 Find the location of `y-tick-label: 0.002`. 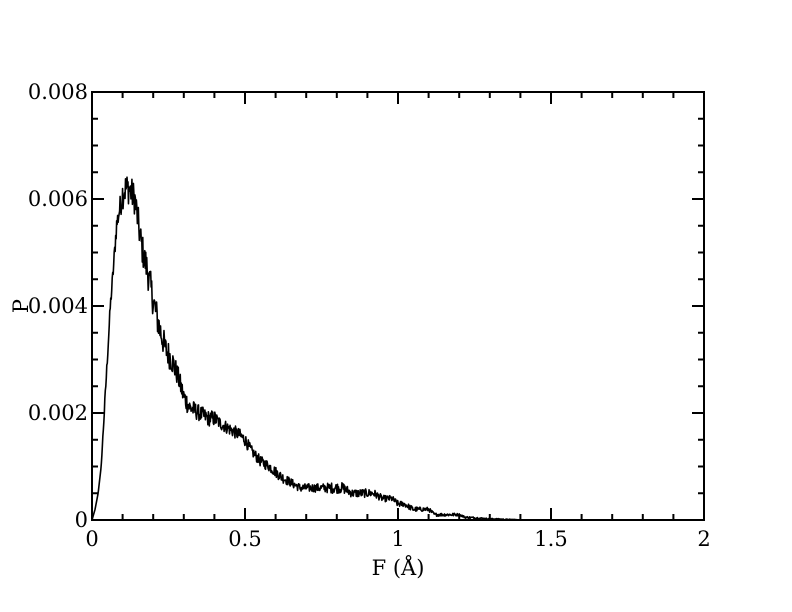

y-tick-label: 0.002 is located at coordinates (58, 413).